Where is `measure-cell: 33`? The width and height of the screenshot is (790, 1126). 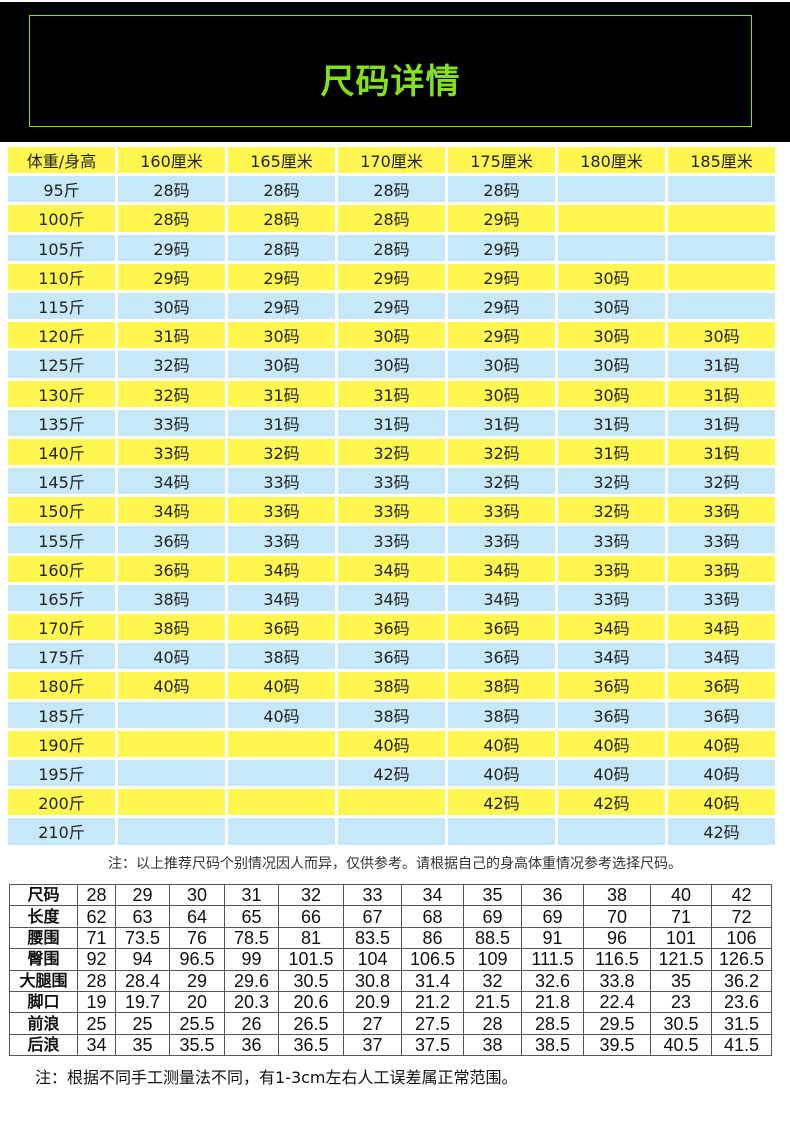 measure-cell: 33 is located at coordinates (372, 895).